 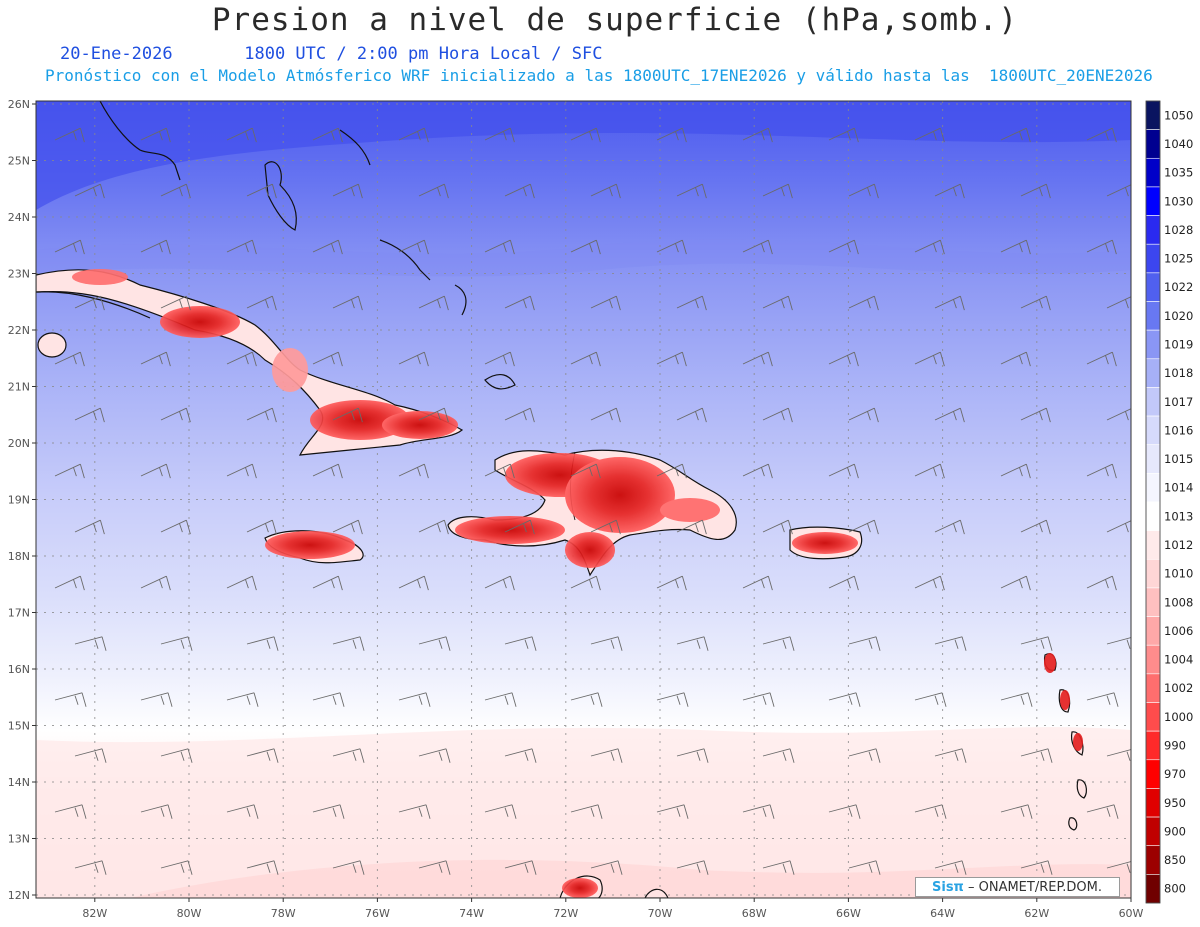 I want to click on colorbar-label: 900, so click(x=1175, y=831).